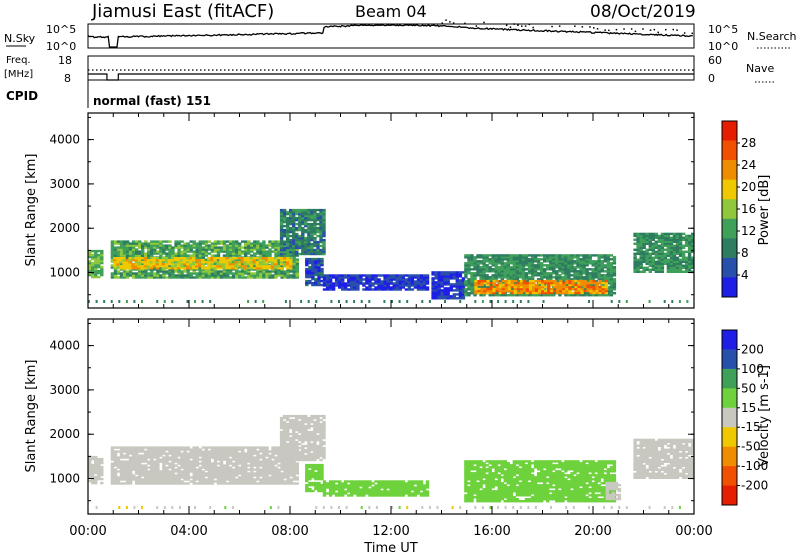 The height and width of the screenshot is (554, 800). I want to click on freq-y-bottom-right: 0, so click(711, 78).